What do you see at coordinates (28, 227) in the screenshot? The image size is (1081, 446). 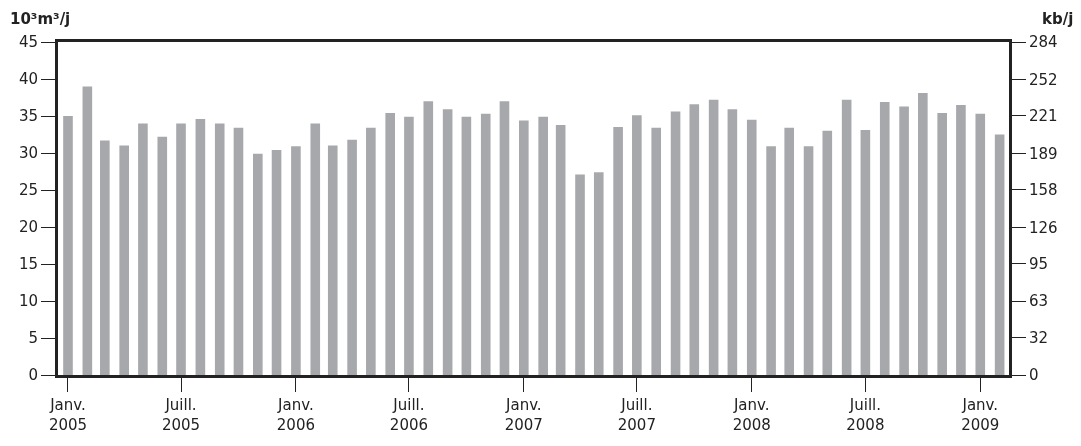 I see `y-tick-label: 20` at bounding box center [28, 227].